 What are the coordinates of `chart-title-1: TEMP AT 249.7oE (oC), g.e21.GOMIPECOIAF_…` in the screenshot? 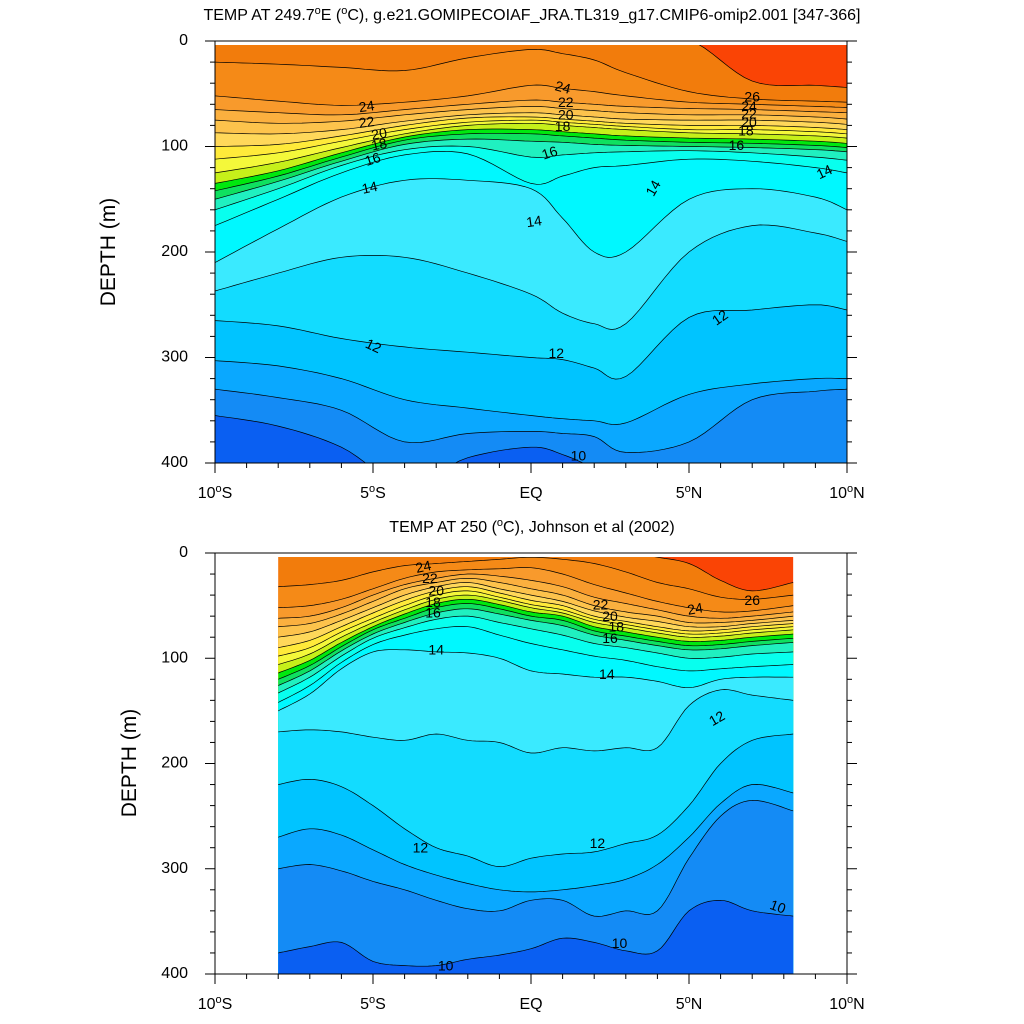 It's located at (531, 14).